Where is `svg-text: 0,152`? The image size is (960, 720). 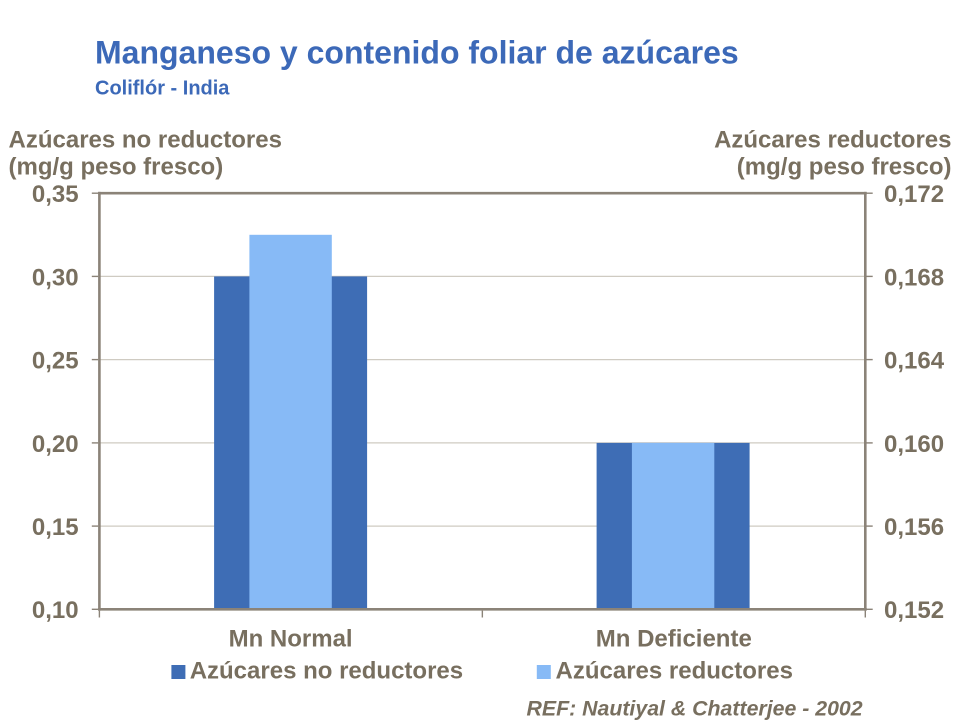
svg-text: 0,152 is located at coordinates (914, 610).